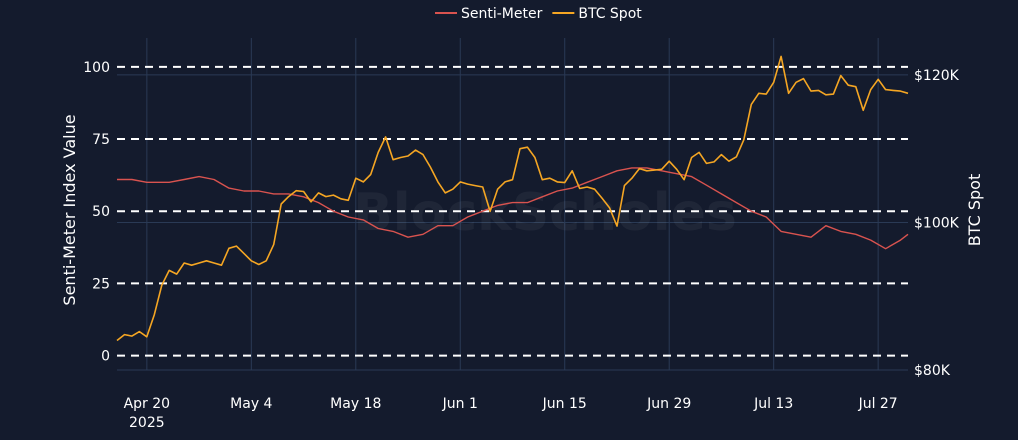 The width and height of the screenshot is (1018, 440). I want to click on series-line, so click(513, 208).